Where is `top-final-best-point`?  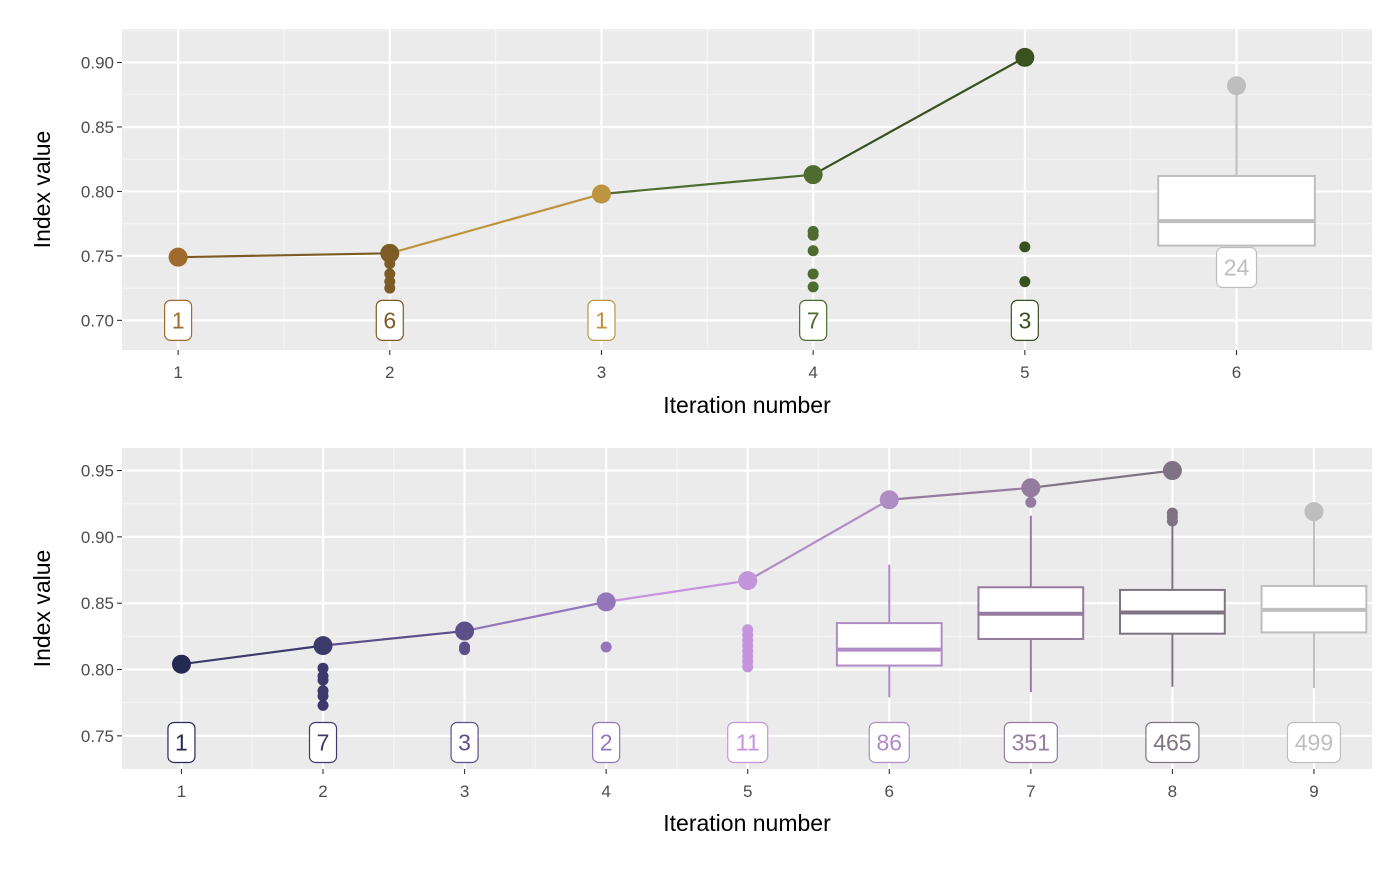 top-final-best-point is located at coordinates (1237, 86).